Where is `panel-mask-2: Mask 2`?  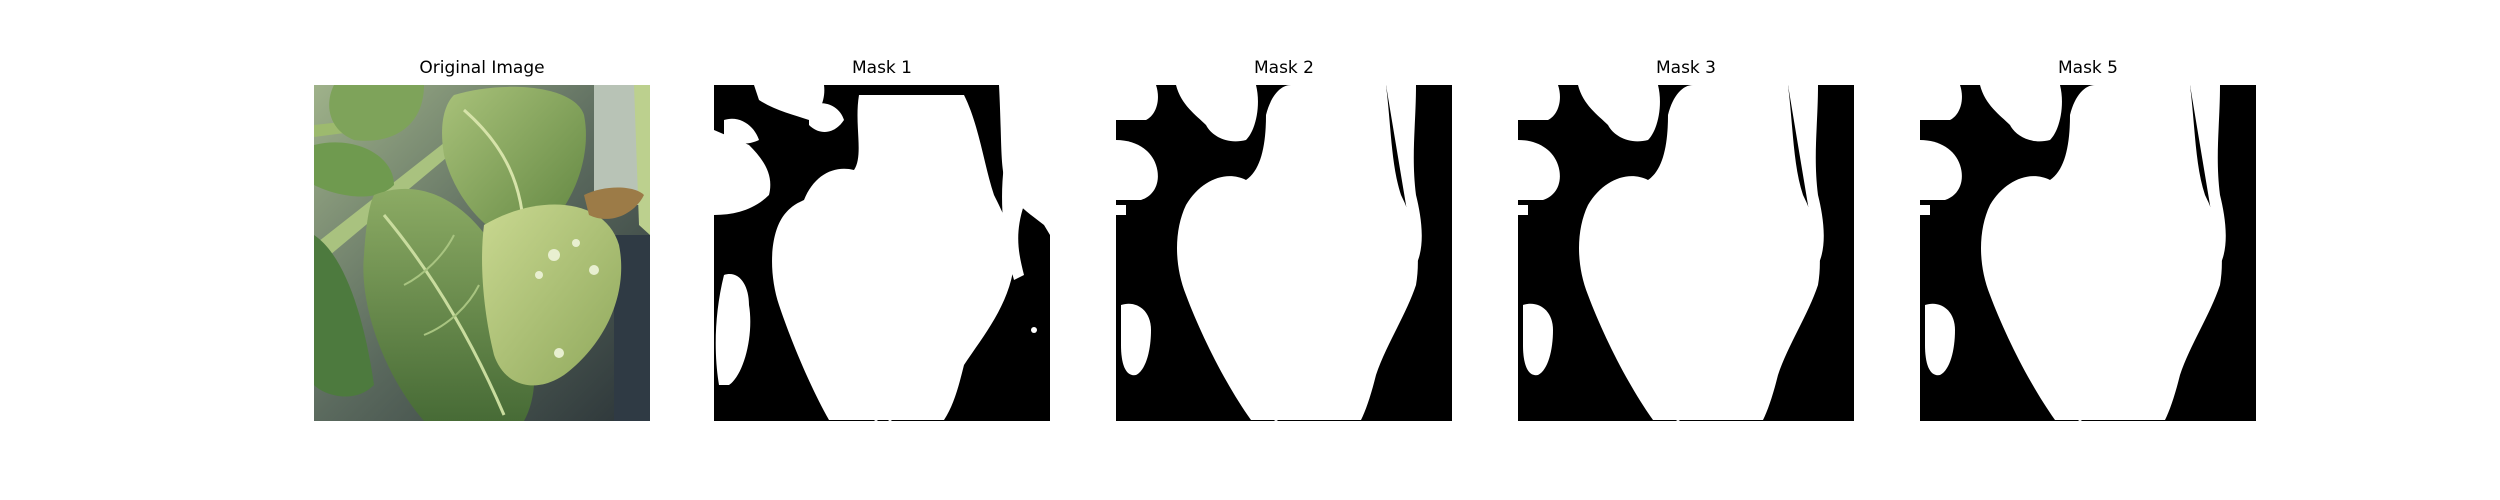
panel-mask-2: Mask 2 is located at coordinates (1284, 242).